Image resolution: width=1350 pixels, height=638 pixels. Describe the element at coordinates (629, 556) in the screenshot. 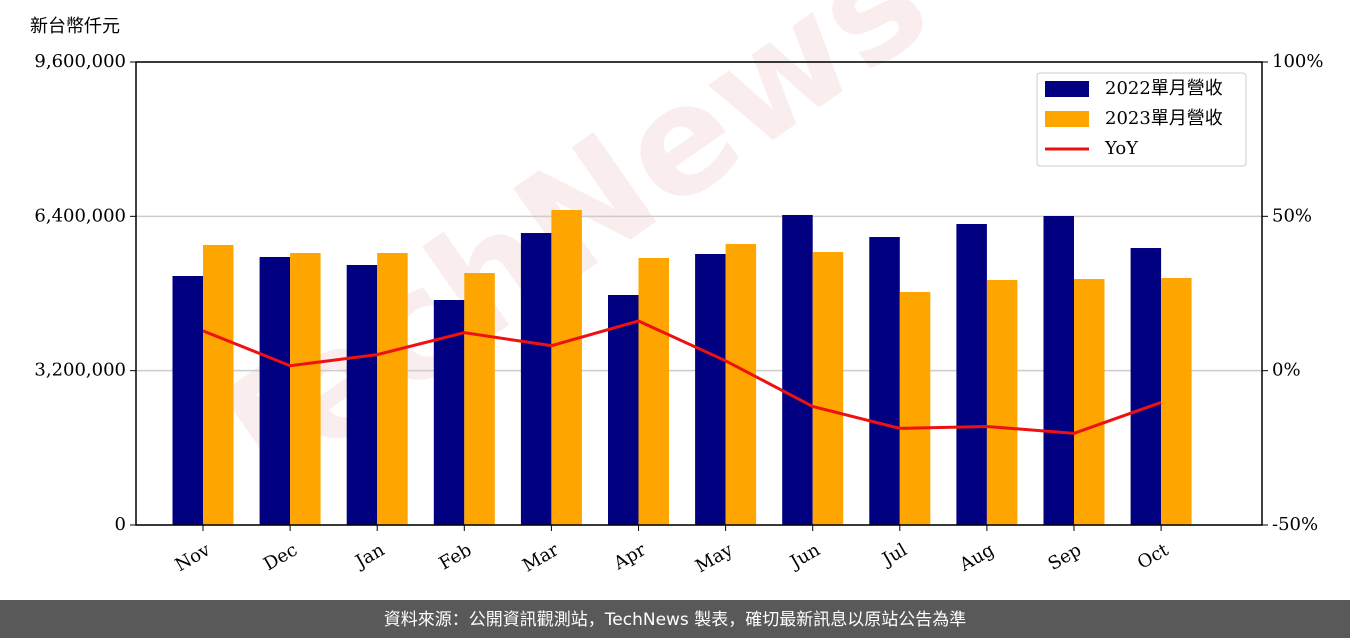

I see `x-tick-label: Apr` at that location.